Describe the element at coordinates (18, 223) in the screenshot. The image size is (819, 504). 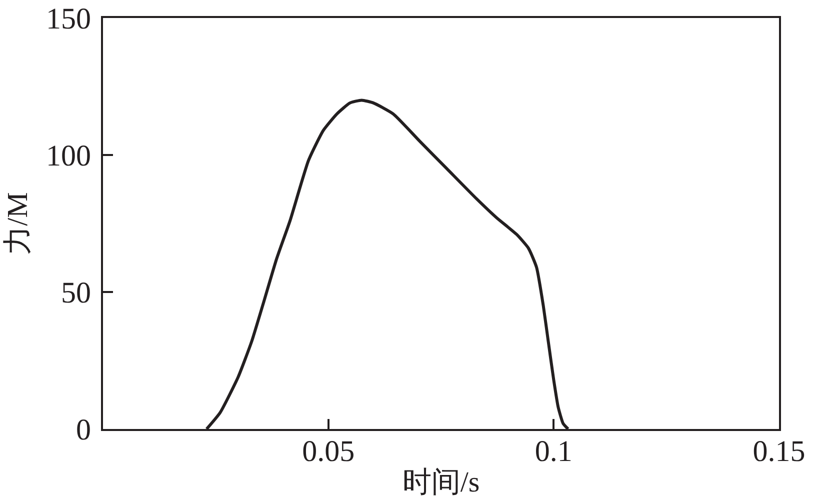
I see `y-axis-title: 力/M` at that location.